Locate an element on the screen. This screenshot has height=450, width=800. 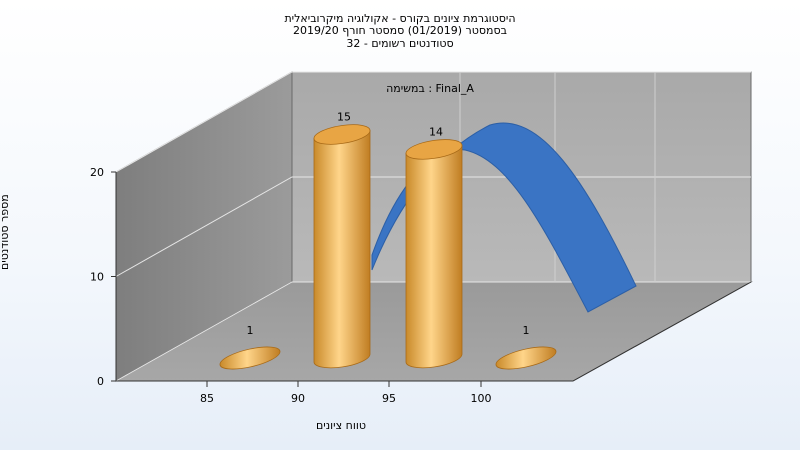
depth-axis-line is located at coordinates (662, 331).